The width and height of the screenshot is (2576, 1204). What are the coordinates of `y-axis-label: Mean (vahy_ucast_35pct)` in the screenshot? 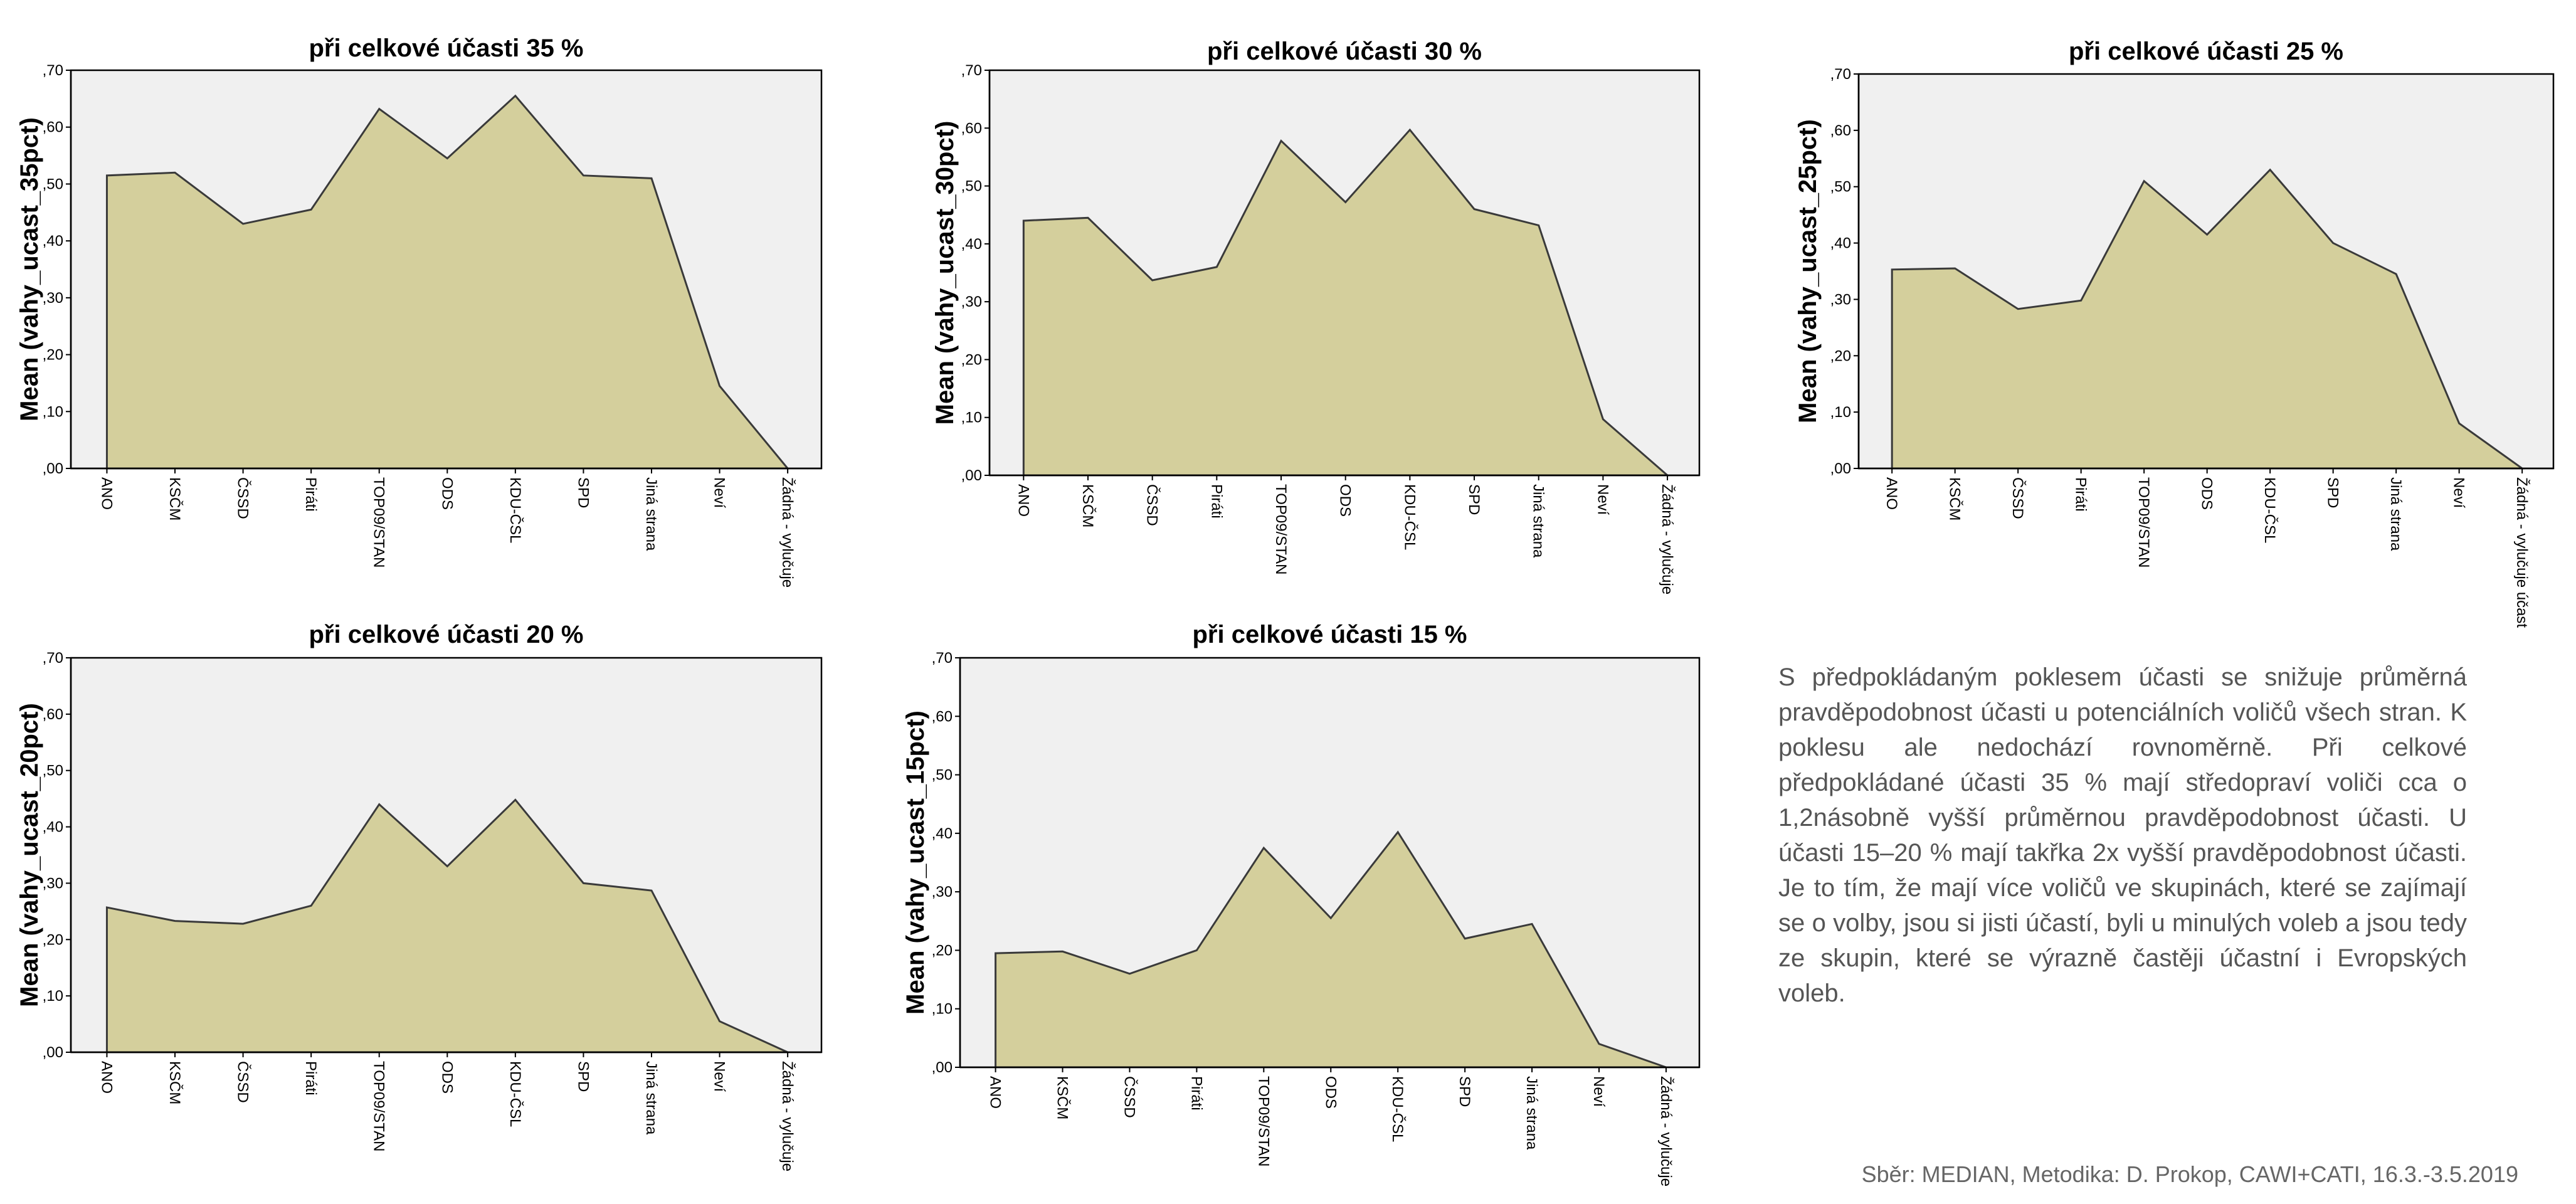 It's located at (29, 269).